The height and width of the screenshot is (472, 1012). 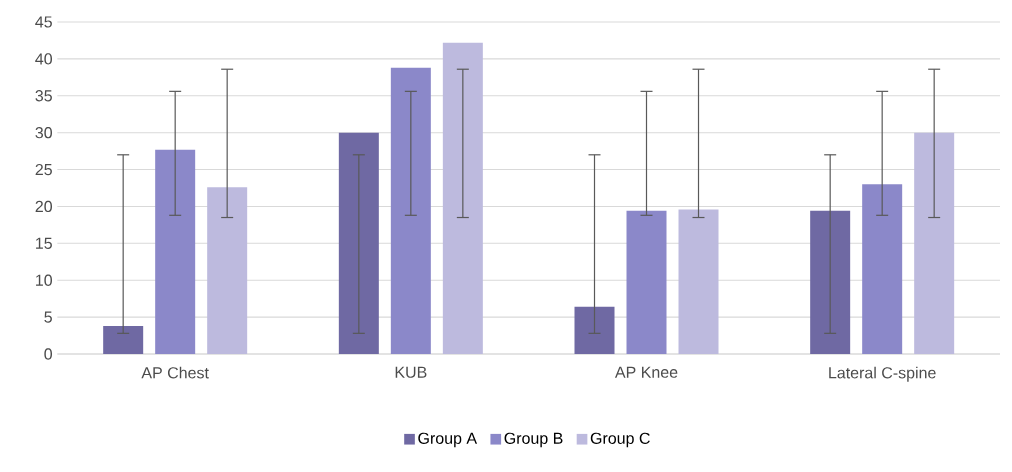 I want to click on y-tick-label: 40, so click(x=44, y=59).